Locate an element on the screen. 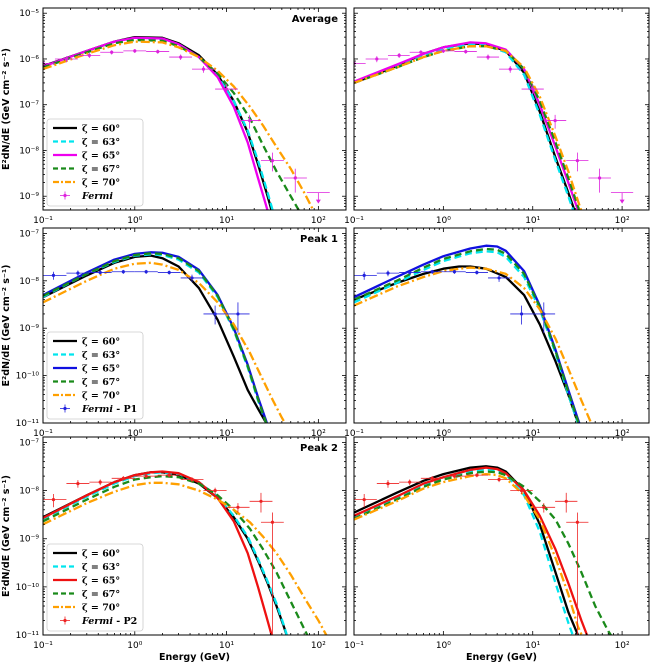 Image resolution: width=653 pixels, height=664 pixels. legend-label: ζ = 60° is located at coordinates (101, 554).